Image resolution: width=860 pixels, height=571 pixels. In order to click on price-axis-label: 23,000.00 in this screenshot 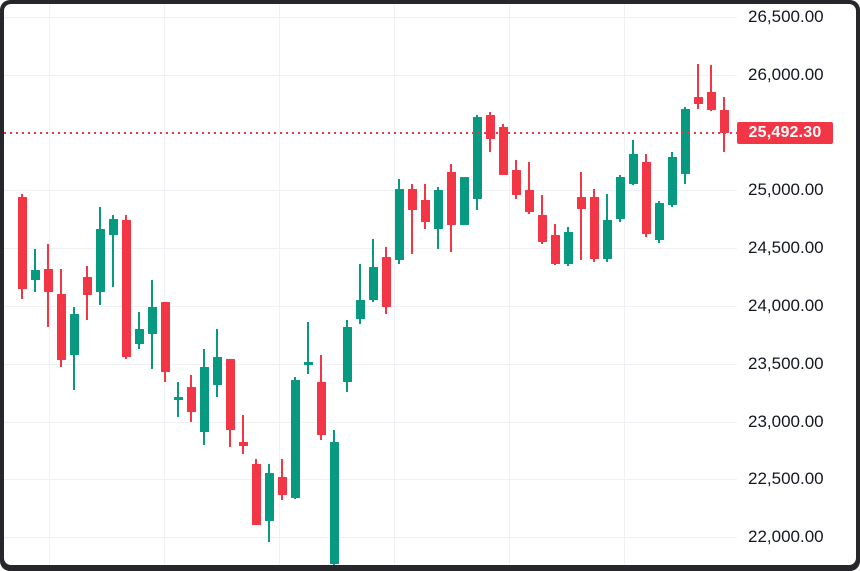, I will do `click(786, 421)`.